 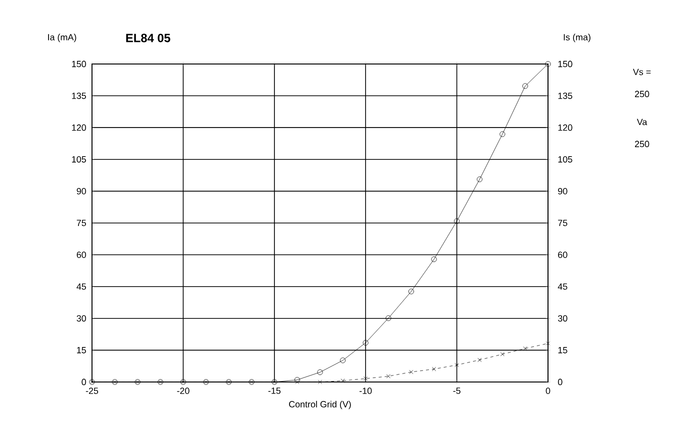 What do you see at coordinates (563, 223) in the screenshot?
I see `y2-tick-label: 75` at bounding box center [563, 223].